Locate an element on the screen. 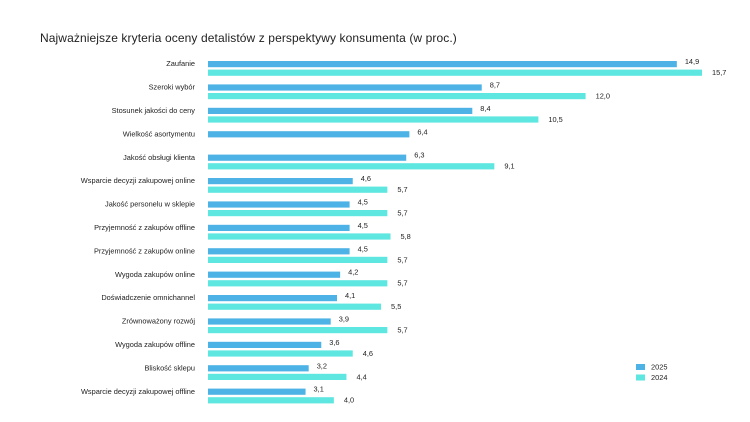 The height and width of the screenshot is (422, 750). bar-2025-jakosc-personelu-w-sklepie is located at coordinates (279, 204).